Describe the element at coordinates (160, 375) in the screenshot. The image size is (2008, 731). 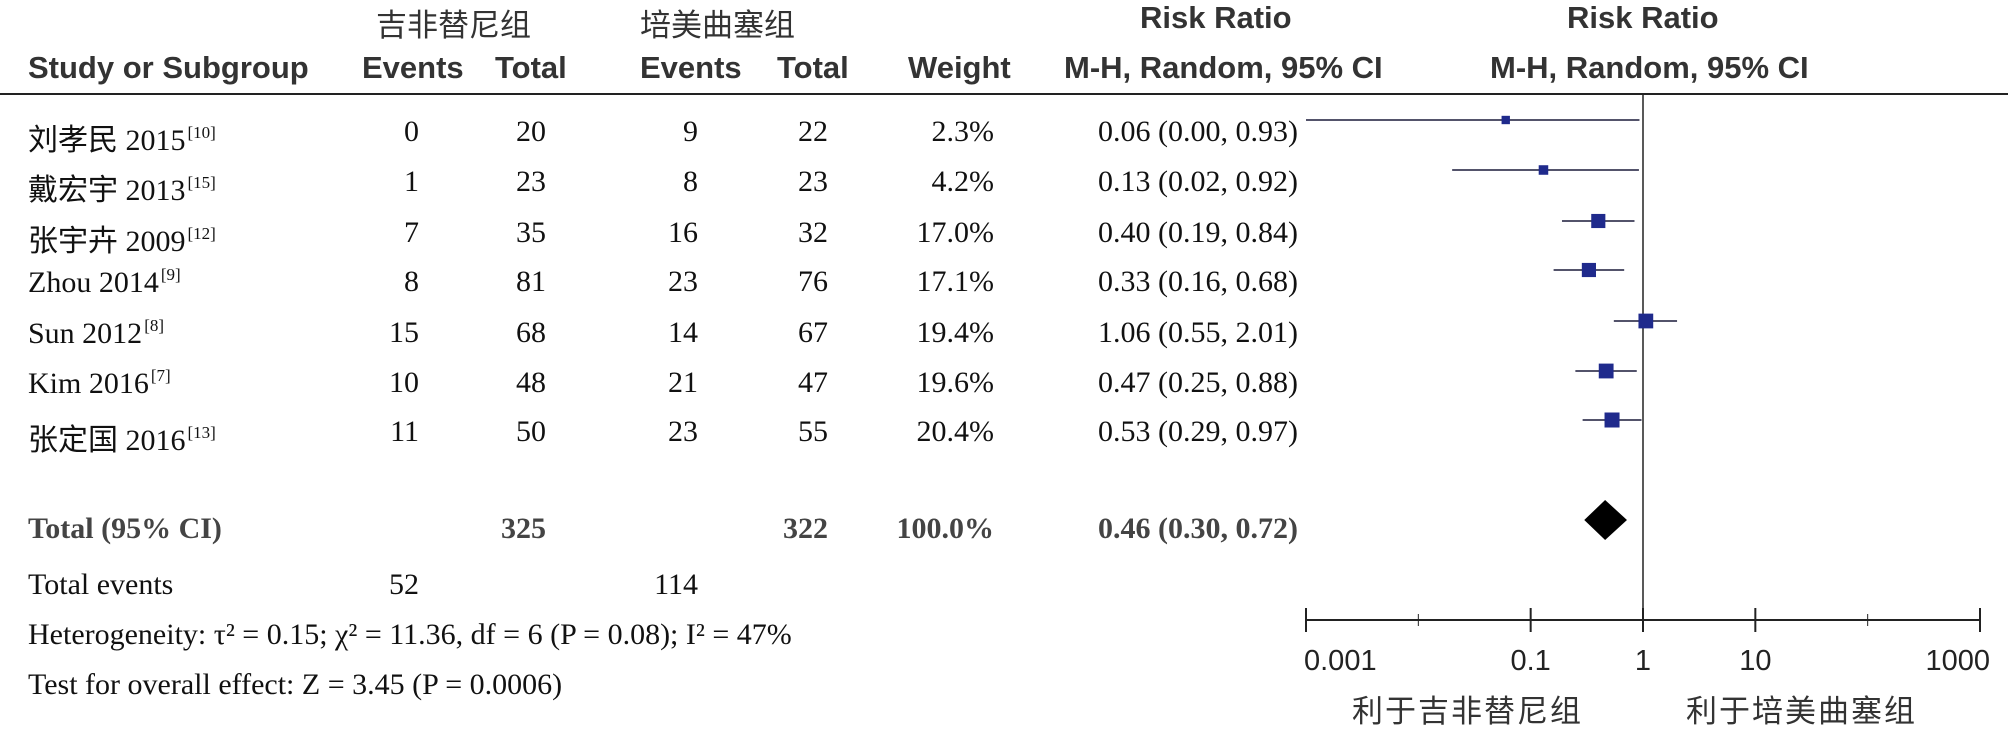
I see `study-reference: [7]` at that location.